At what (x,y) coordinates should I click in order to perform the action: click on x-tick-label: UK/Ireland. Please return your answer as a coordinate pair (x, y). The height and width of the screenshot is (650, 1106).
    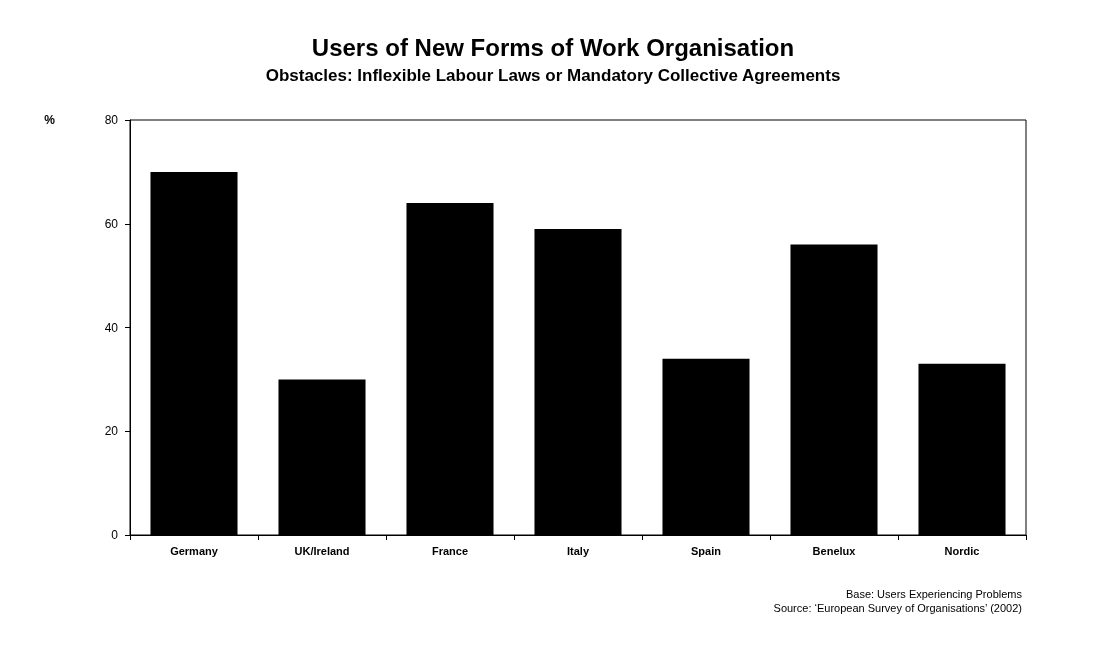
    Looking at the image, I should click on (322, 550).